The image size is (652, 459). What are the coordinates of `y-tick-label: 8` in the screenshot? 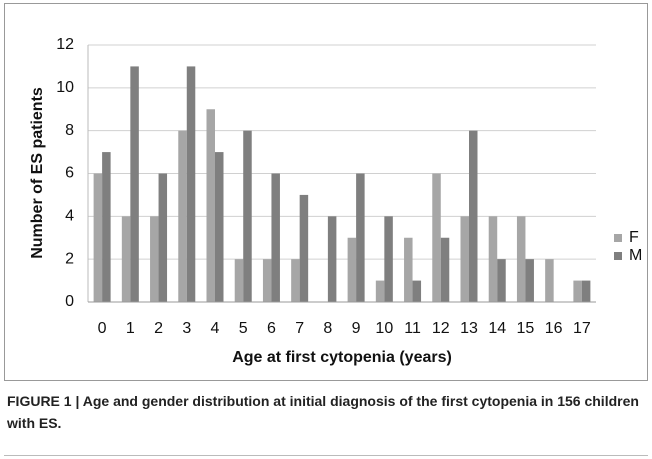 It's located at (69, 130).